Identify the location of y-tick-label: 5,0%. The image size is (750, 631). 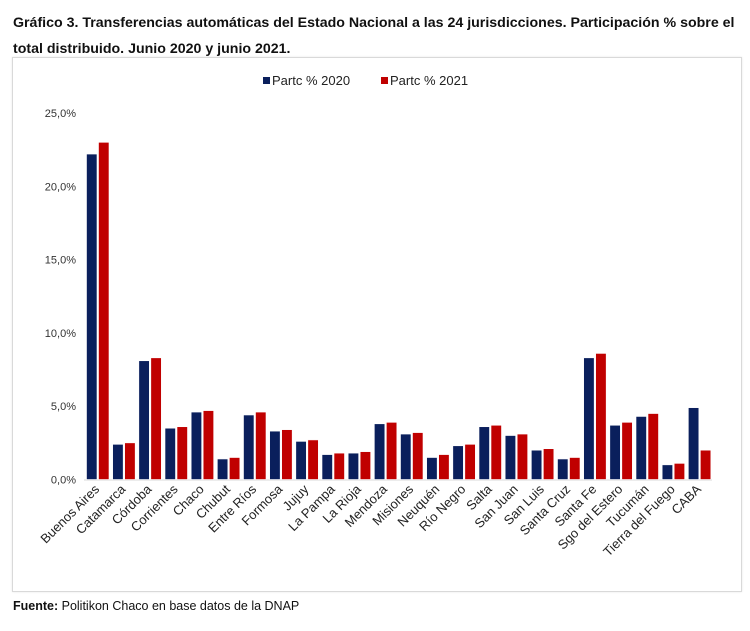
(63, 407).